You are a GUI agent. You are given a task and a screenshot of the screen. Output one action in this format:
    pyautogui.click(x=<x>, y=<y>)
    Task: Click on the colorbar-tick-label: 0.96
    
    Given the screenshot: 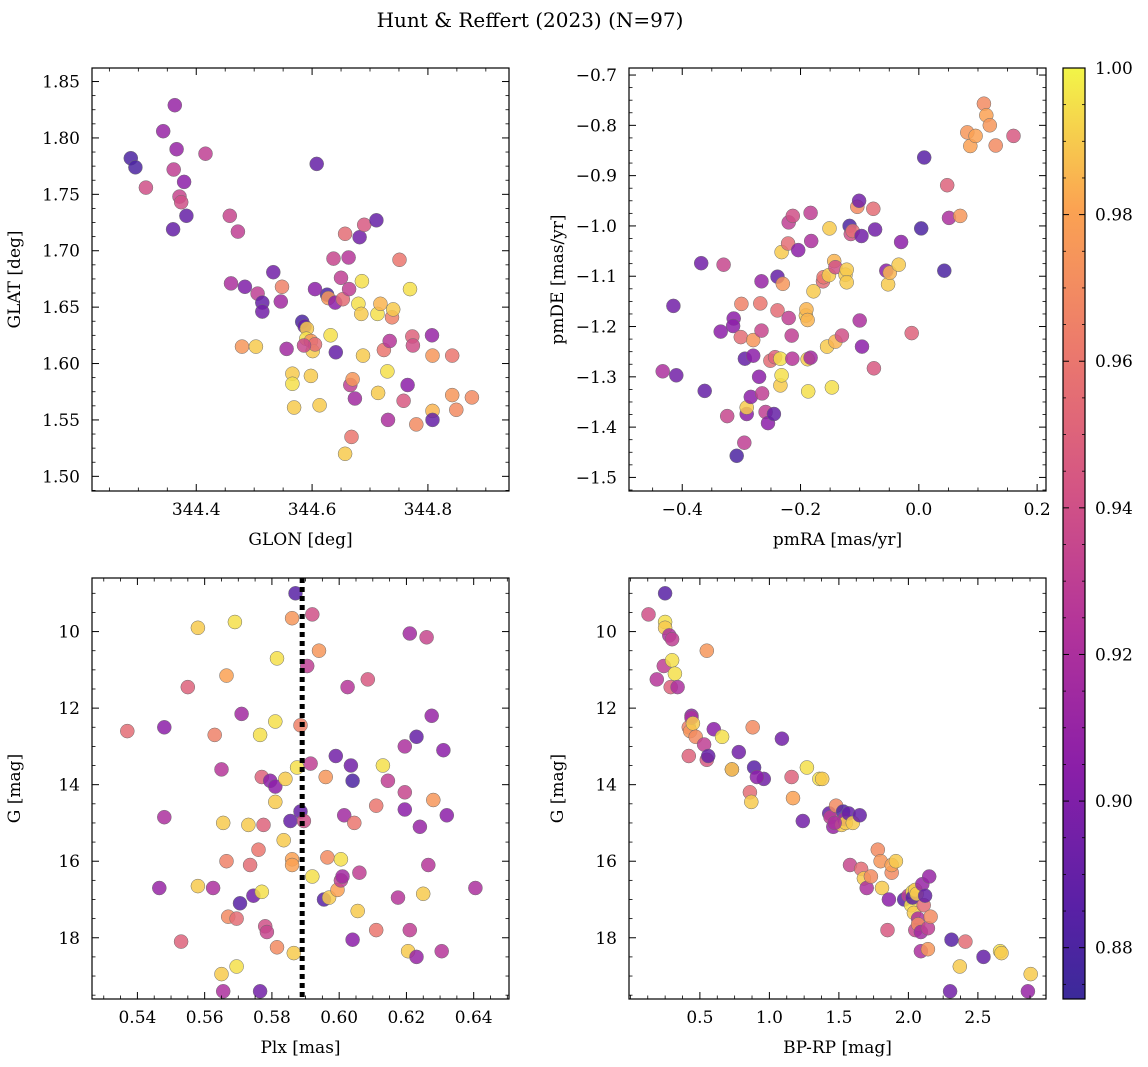 What is the action you would take?
    pyautogui.click(x=1114, y=362)
    